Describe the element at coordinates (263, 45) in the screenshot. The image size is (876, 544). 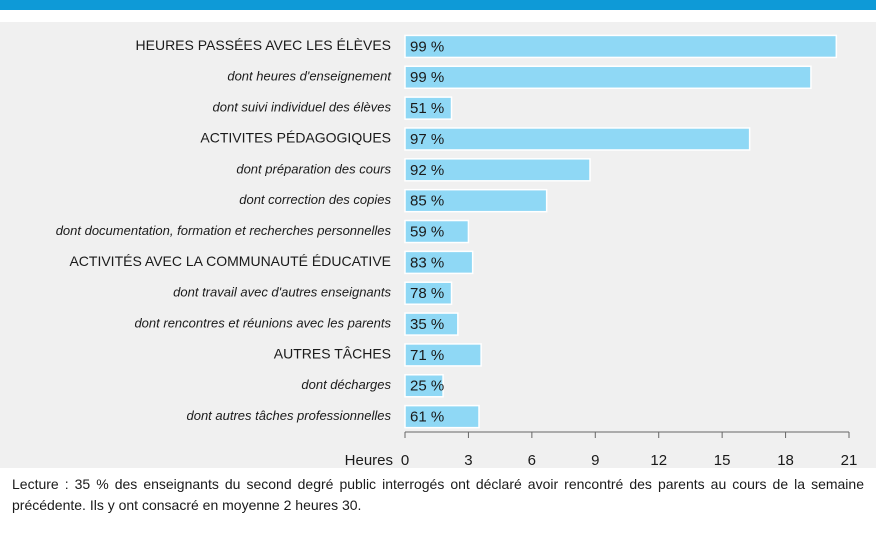
I see `category-label: HEURES PASSÉES AVEC LES ÉLÈVES` at that location.